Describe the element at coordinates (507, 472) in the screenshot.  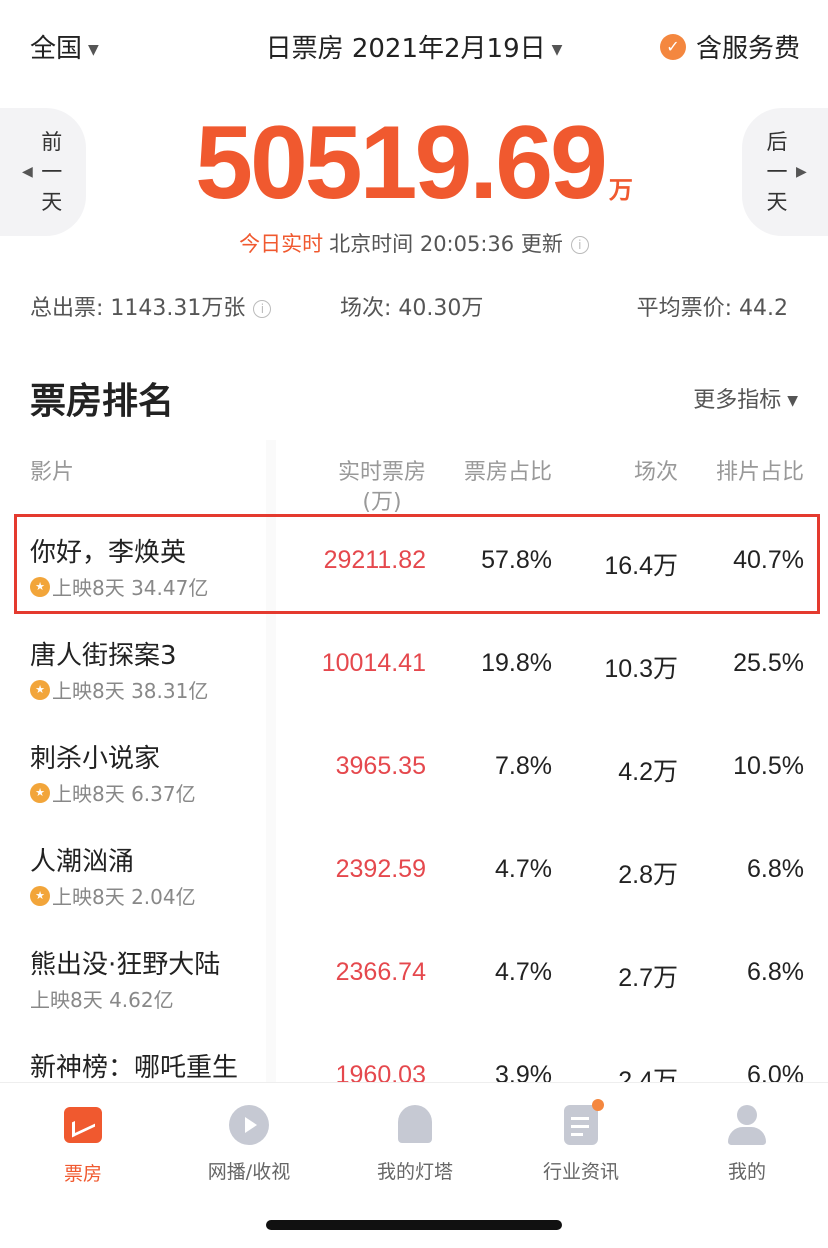
I see `col-header-share: 票房占比` at that location.